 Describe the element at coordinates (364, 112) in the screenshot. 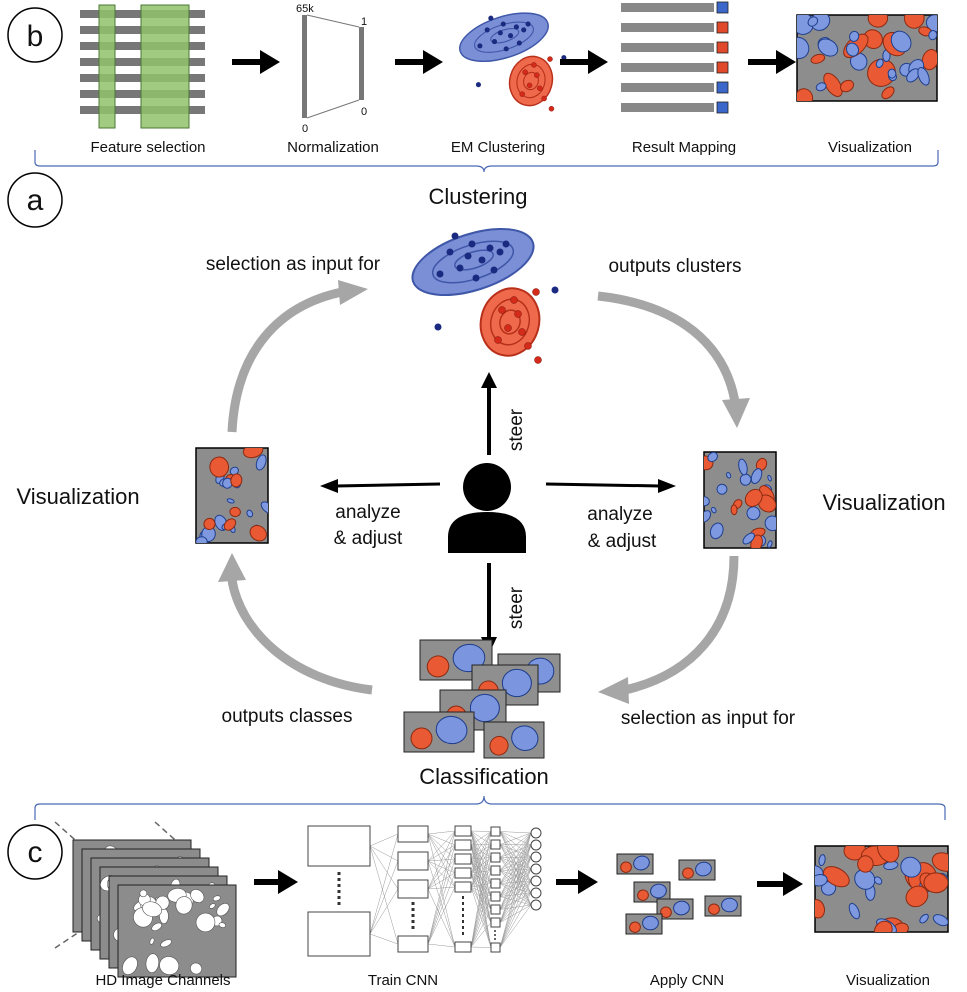

I see `norm-bottom-right: 0` at that location.